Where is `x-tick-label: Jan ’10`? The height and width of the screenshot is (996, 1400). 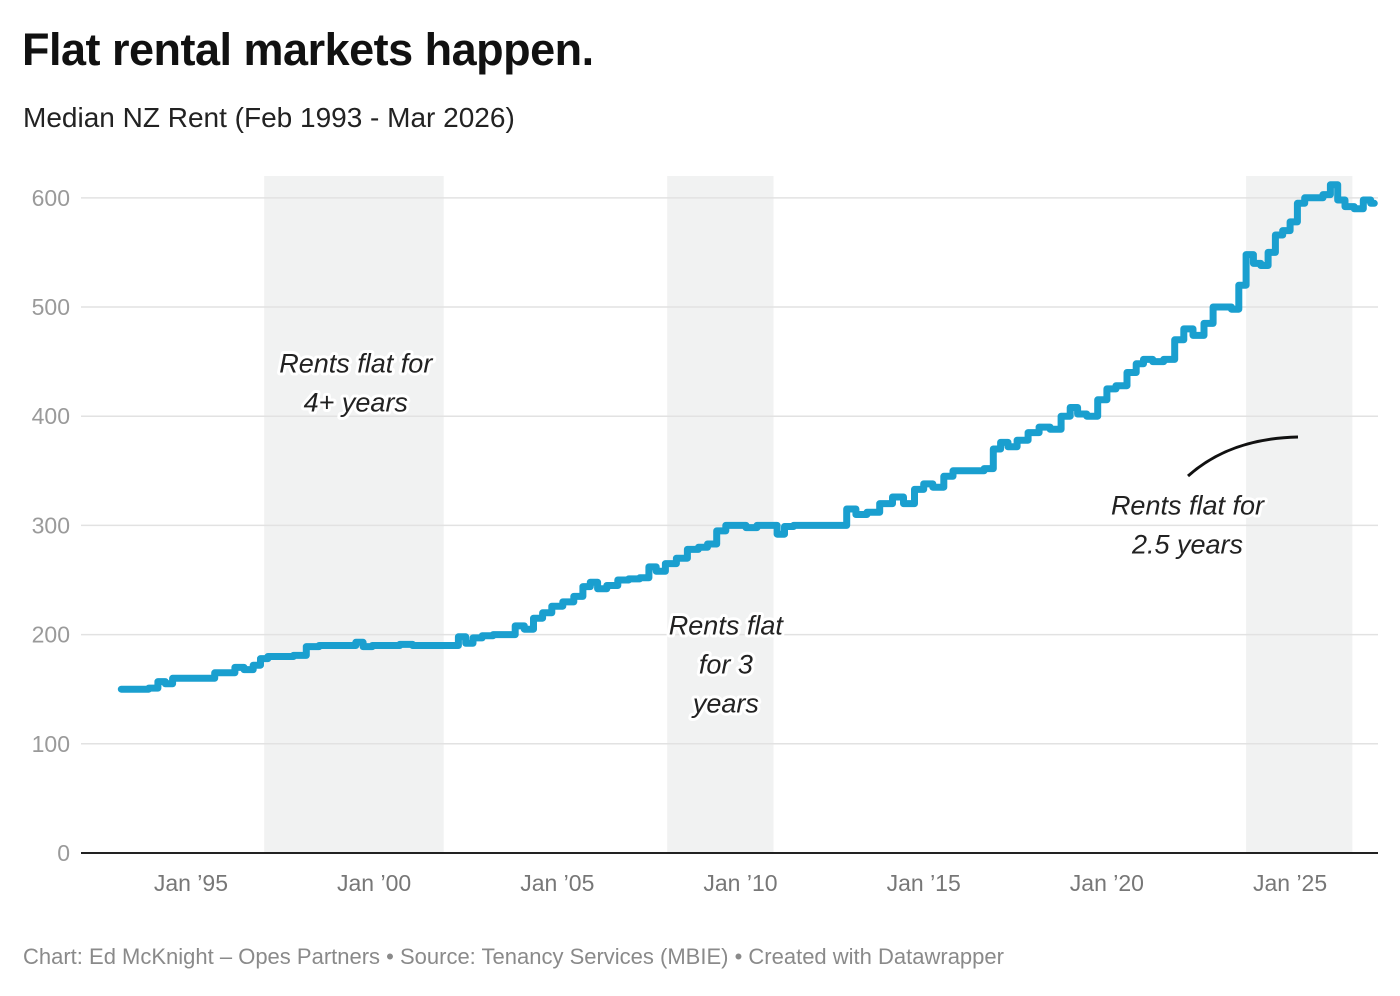
x-tick-label: Jan ’10 is located at coordinates (740, 883).